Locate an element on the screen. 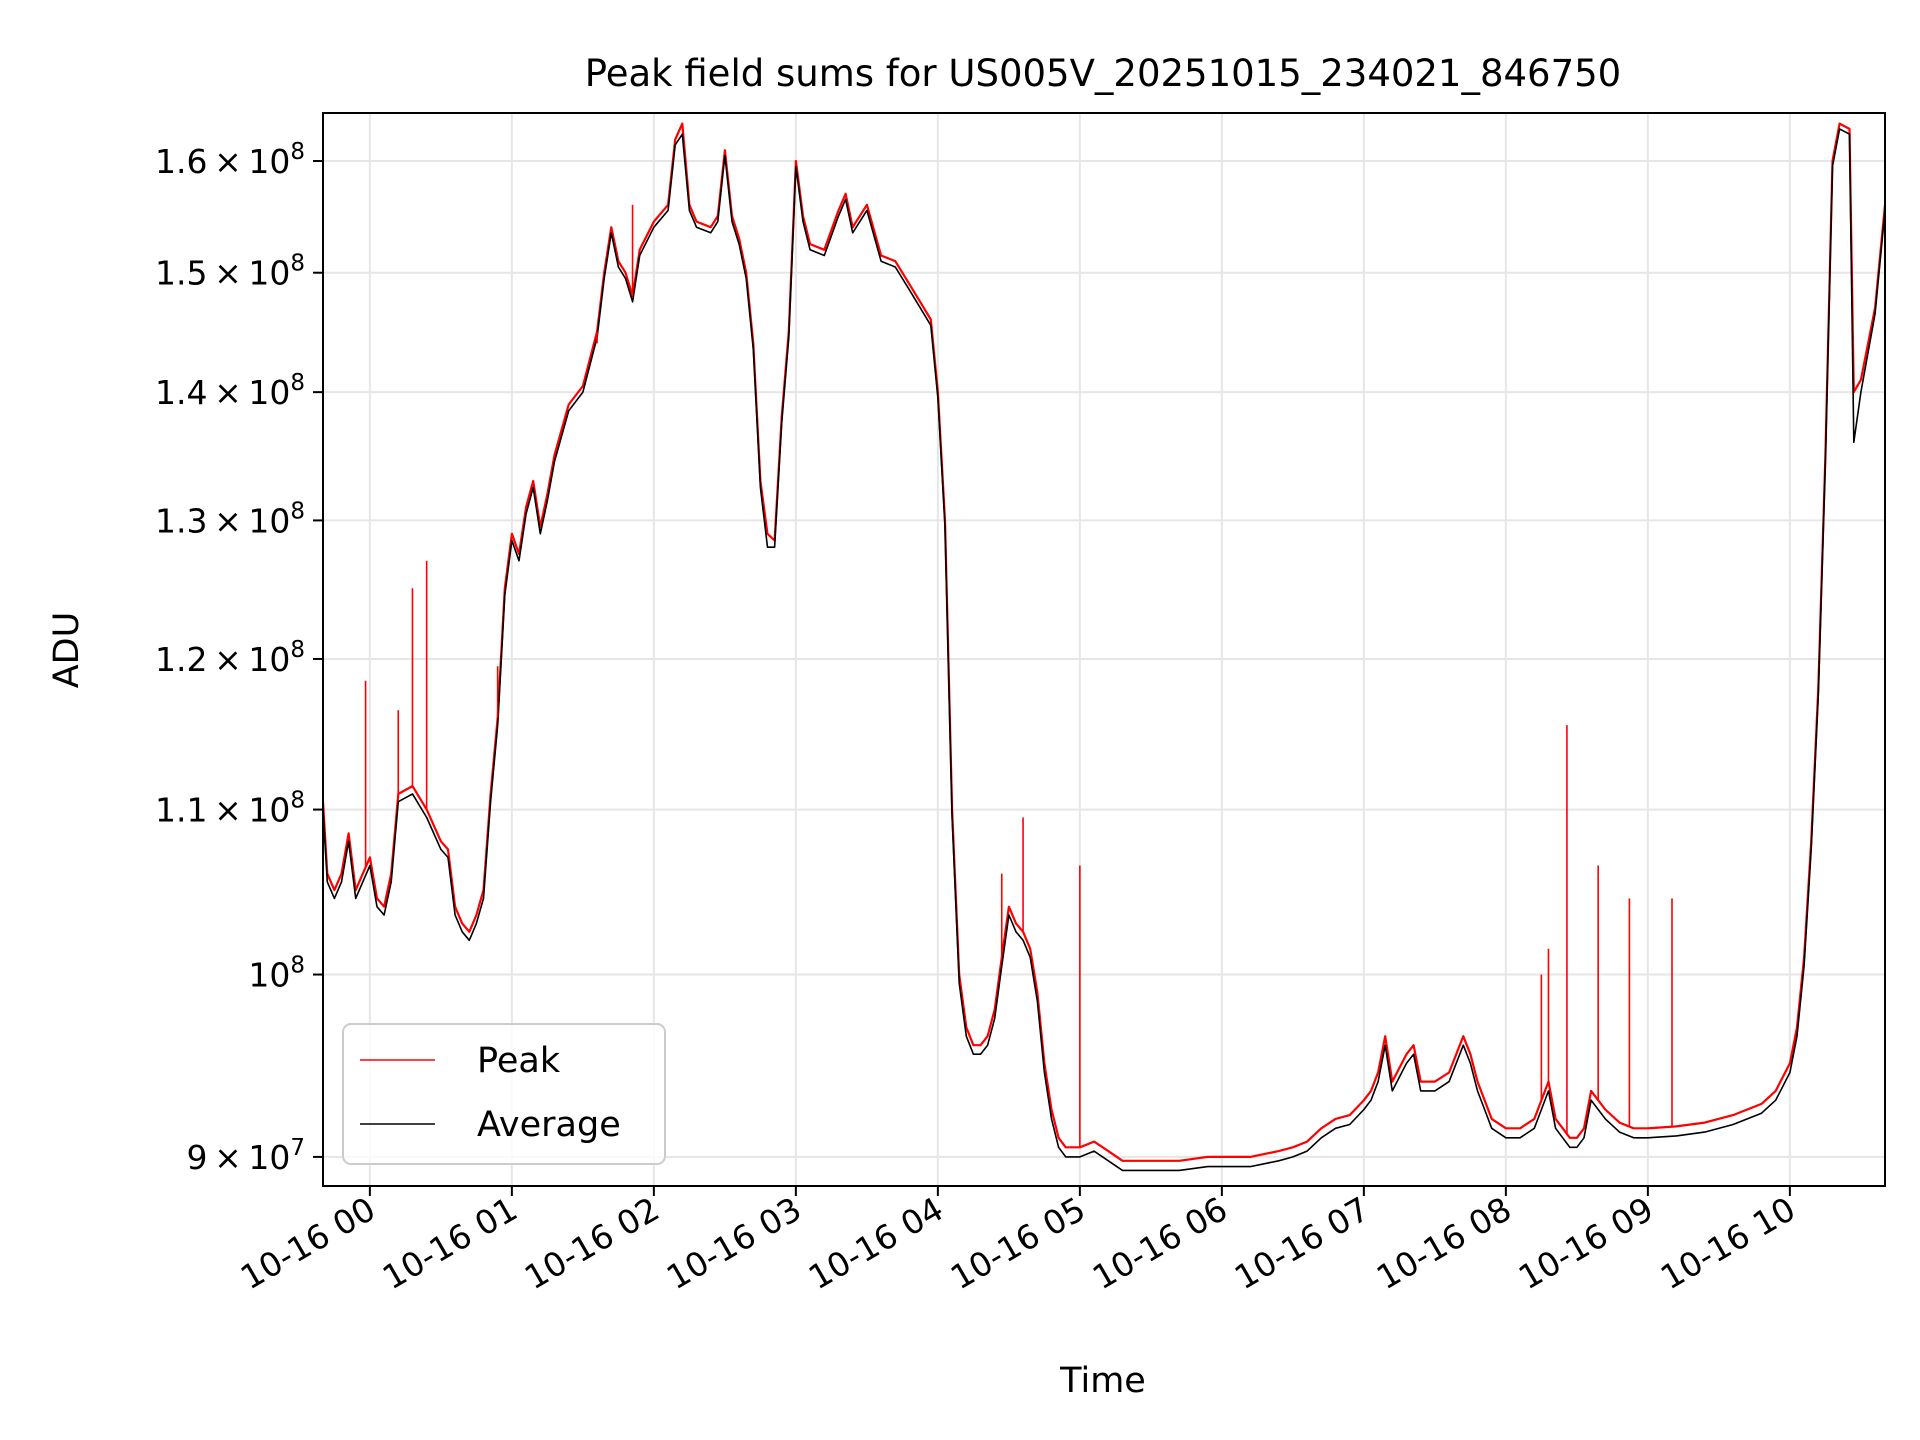  legend-box is located at coordinates (504, 1094).